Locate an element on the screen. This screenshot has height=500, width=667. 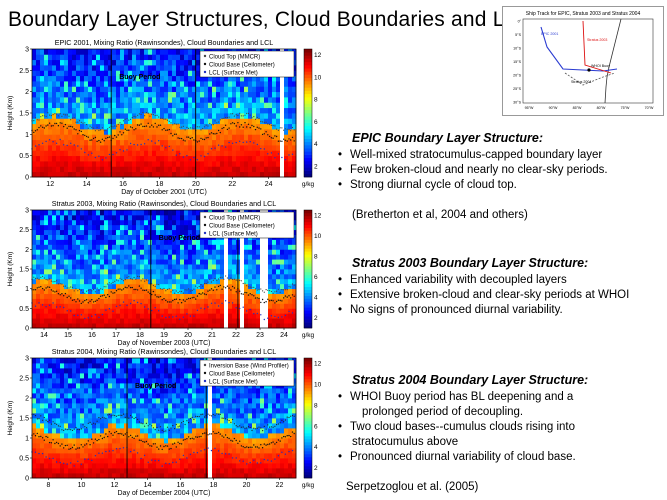
map-label-epic: EPIC 2001 is located at coordinates (549, 34).